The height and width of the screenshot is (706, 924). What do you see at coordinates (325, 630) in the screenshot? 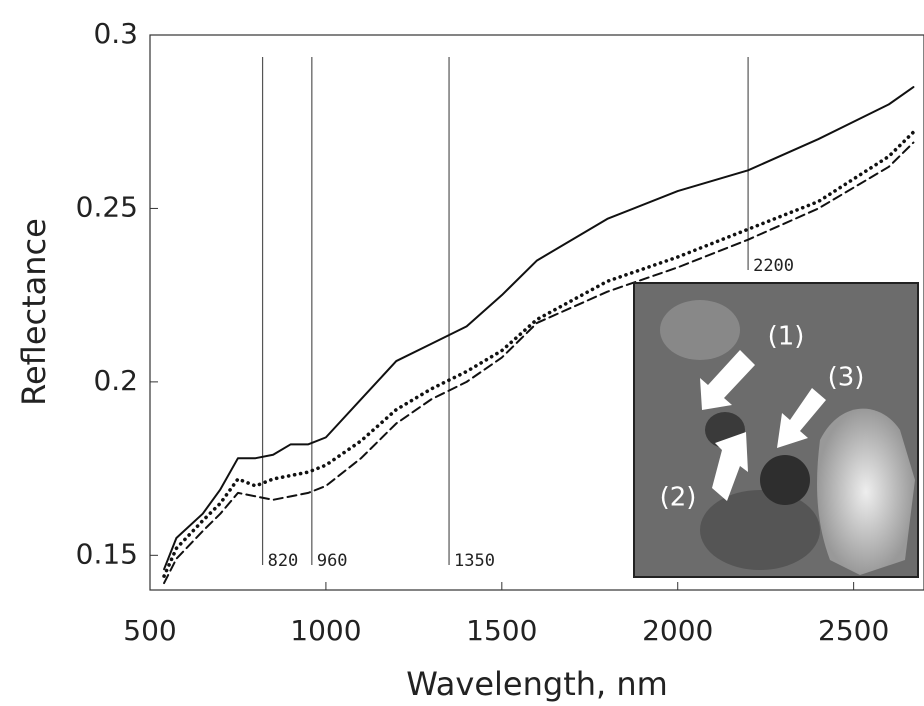
I see `x-tick-label: 1000` at bounding box center [325, 630].